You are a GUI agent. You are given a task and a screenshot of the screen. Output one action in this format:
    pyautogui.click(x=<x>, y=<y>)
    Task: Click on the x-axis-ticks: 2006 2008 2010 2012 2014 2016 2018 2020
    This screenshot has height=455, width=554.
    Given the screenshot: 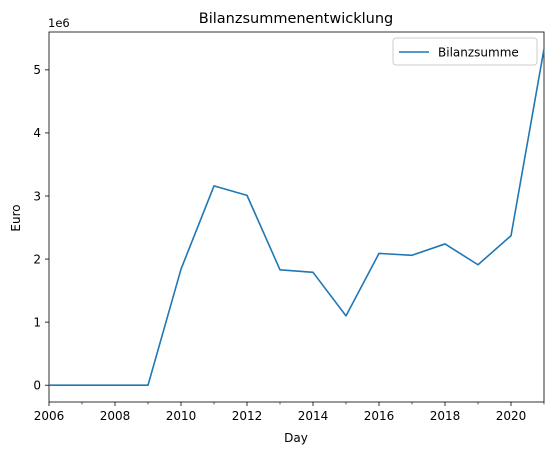 What is the action you would take?
    pyautogui.click(x=289, y=412)
    